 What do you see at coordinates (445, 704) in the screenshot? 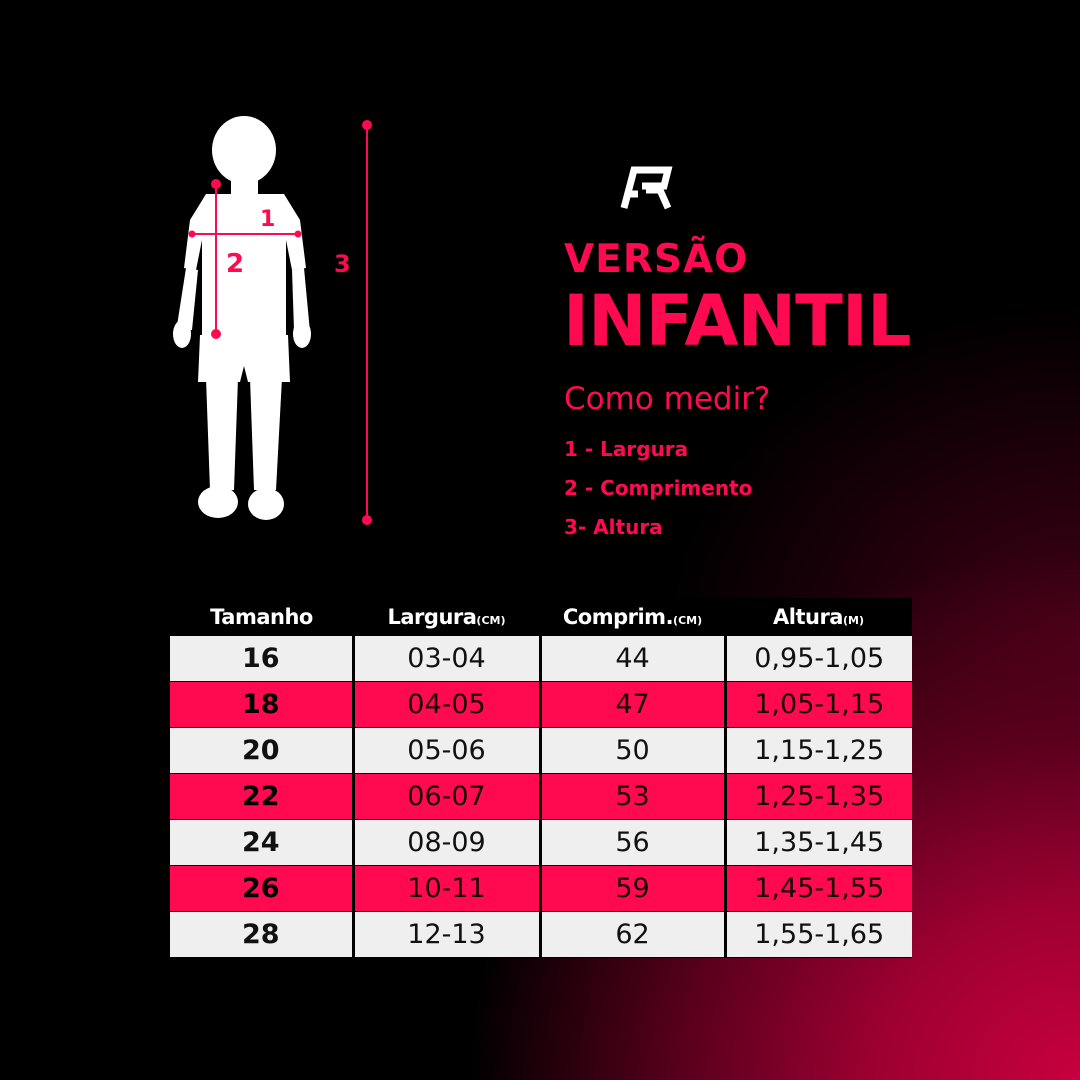
I see `cell-largura: 04-05` at bounding box center [445, 704].